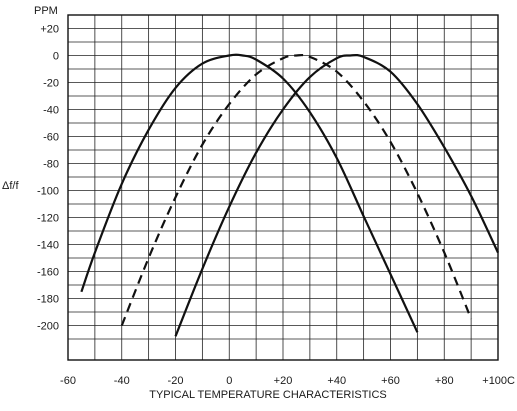 The width and height of the screenshot is (517, 411). I want to click on y-tick-label: +20, so click(49, 30).